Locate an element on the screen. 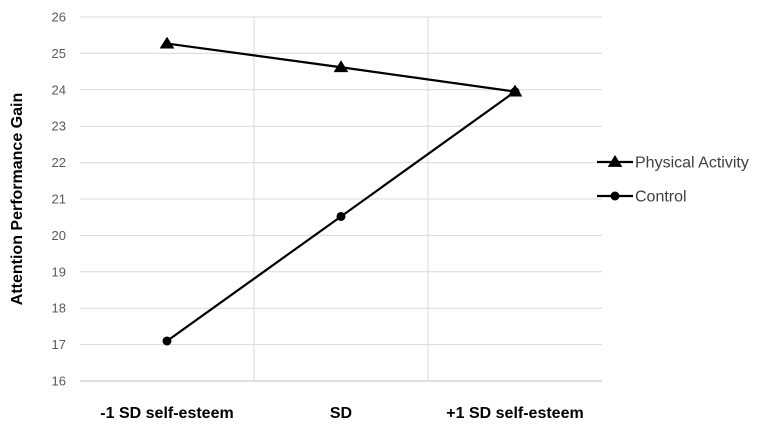  y-tick-label: 21 is located at coordinates (59, 199).